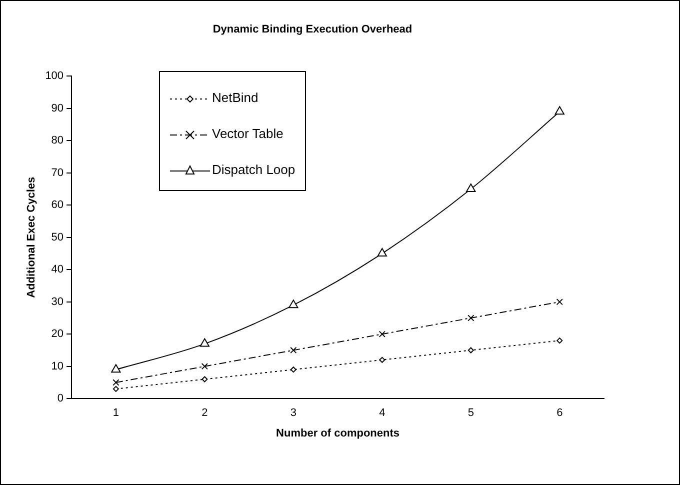 The width and height of the screenshot is (680, 485). I want to click on x-tick-label: 1, so click(115, 413).